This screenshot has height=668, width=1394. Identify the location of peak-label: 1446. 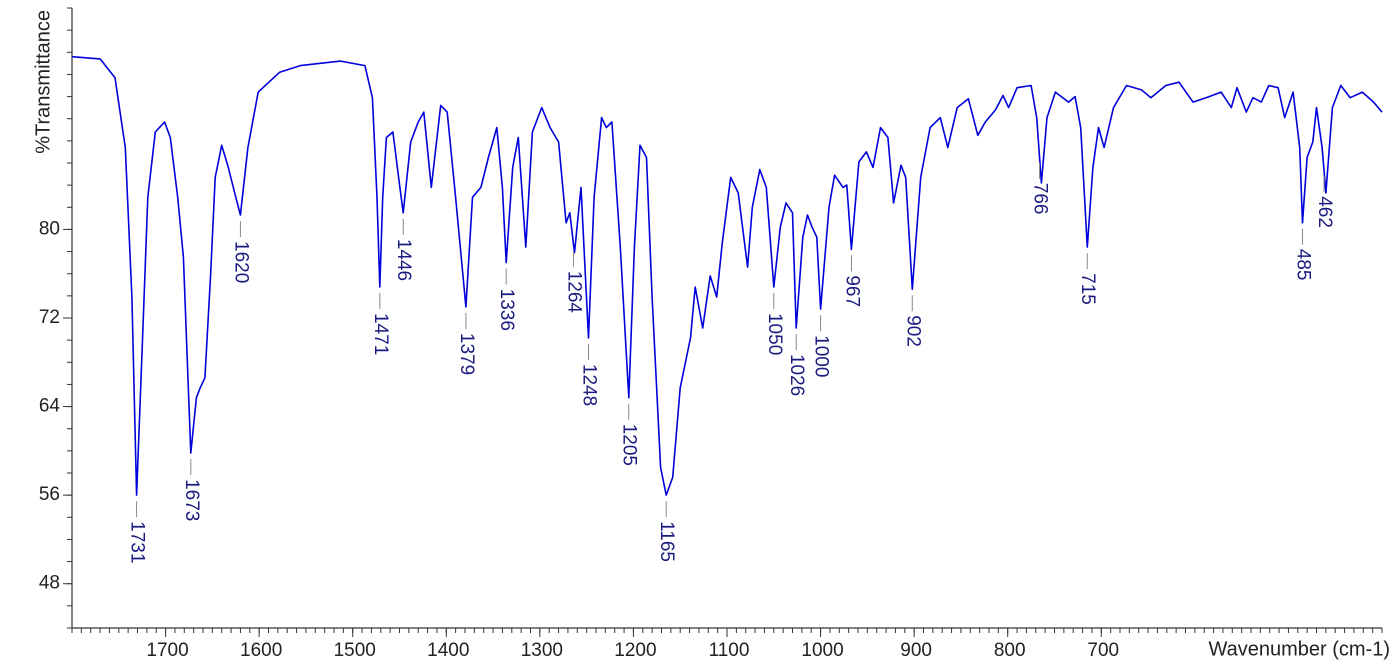
(403, 260).